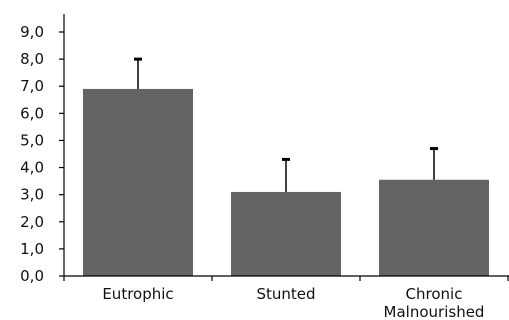  Describe the element at coordinates (32, 249) in the screenshot. I see `y-tick-label: 1,0` at that location.